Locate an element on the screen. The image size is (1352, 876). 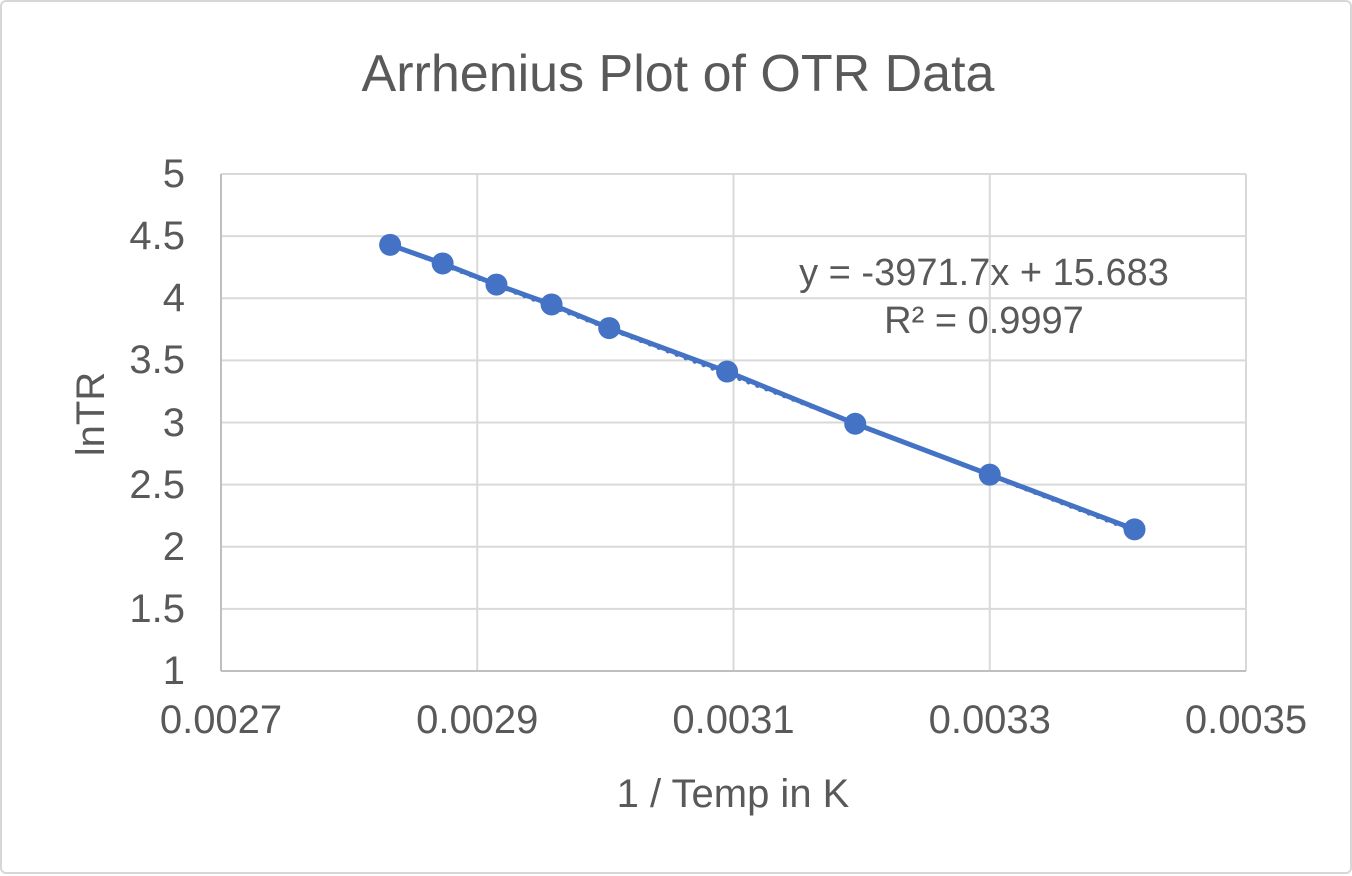
y-tick-label: 3.5 is located at coordinates (157, 360).